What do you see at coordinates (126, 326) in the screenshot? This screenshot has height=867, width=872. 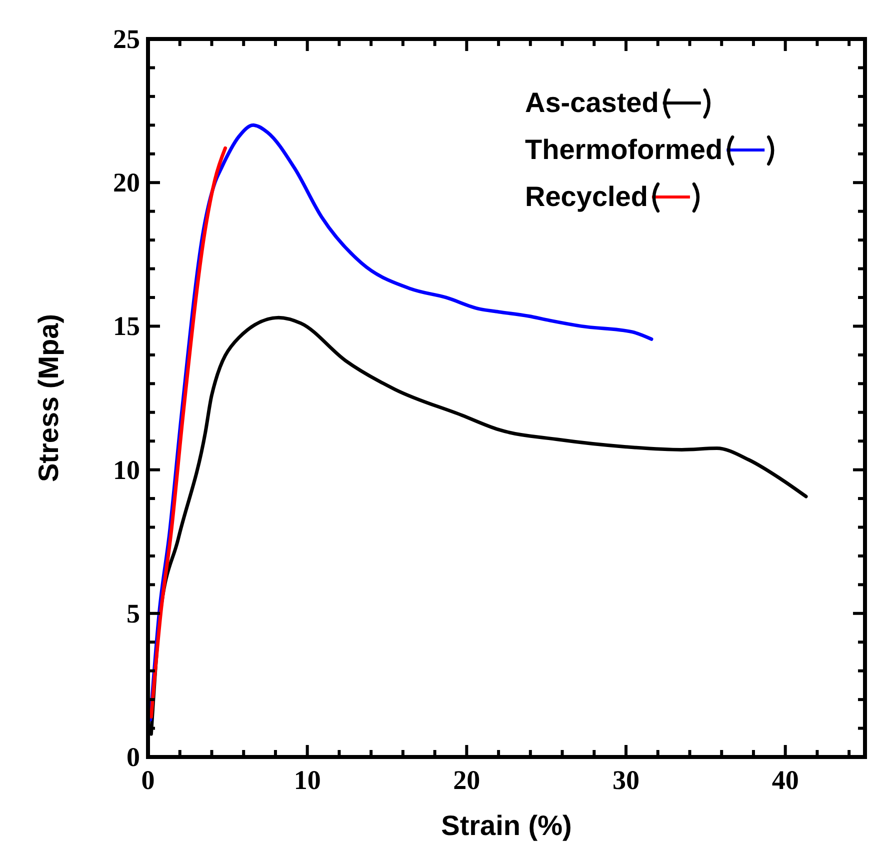 I see `y-tick-label: 15` at bounding box center [126, 326].